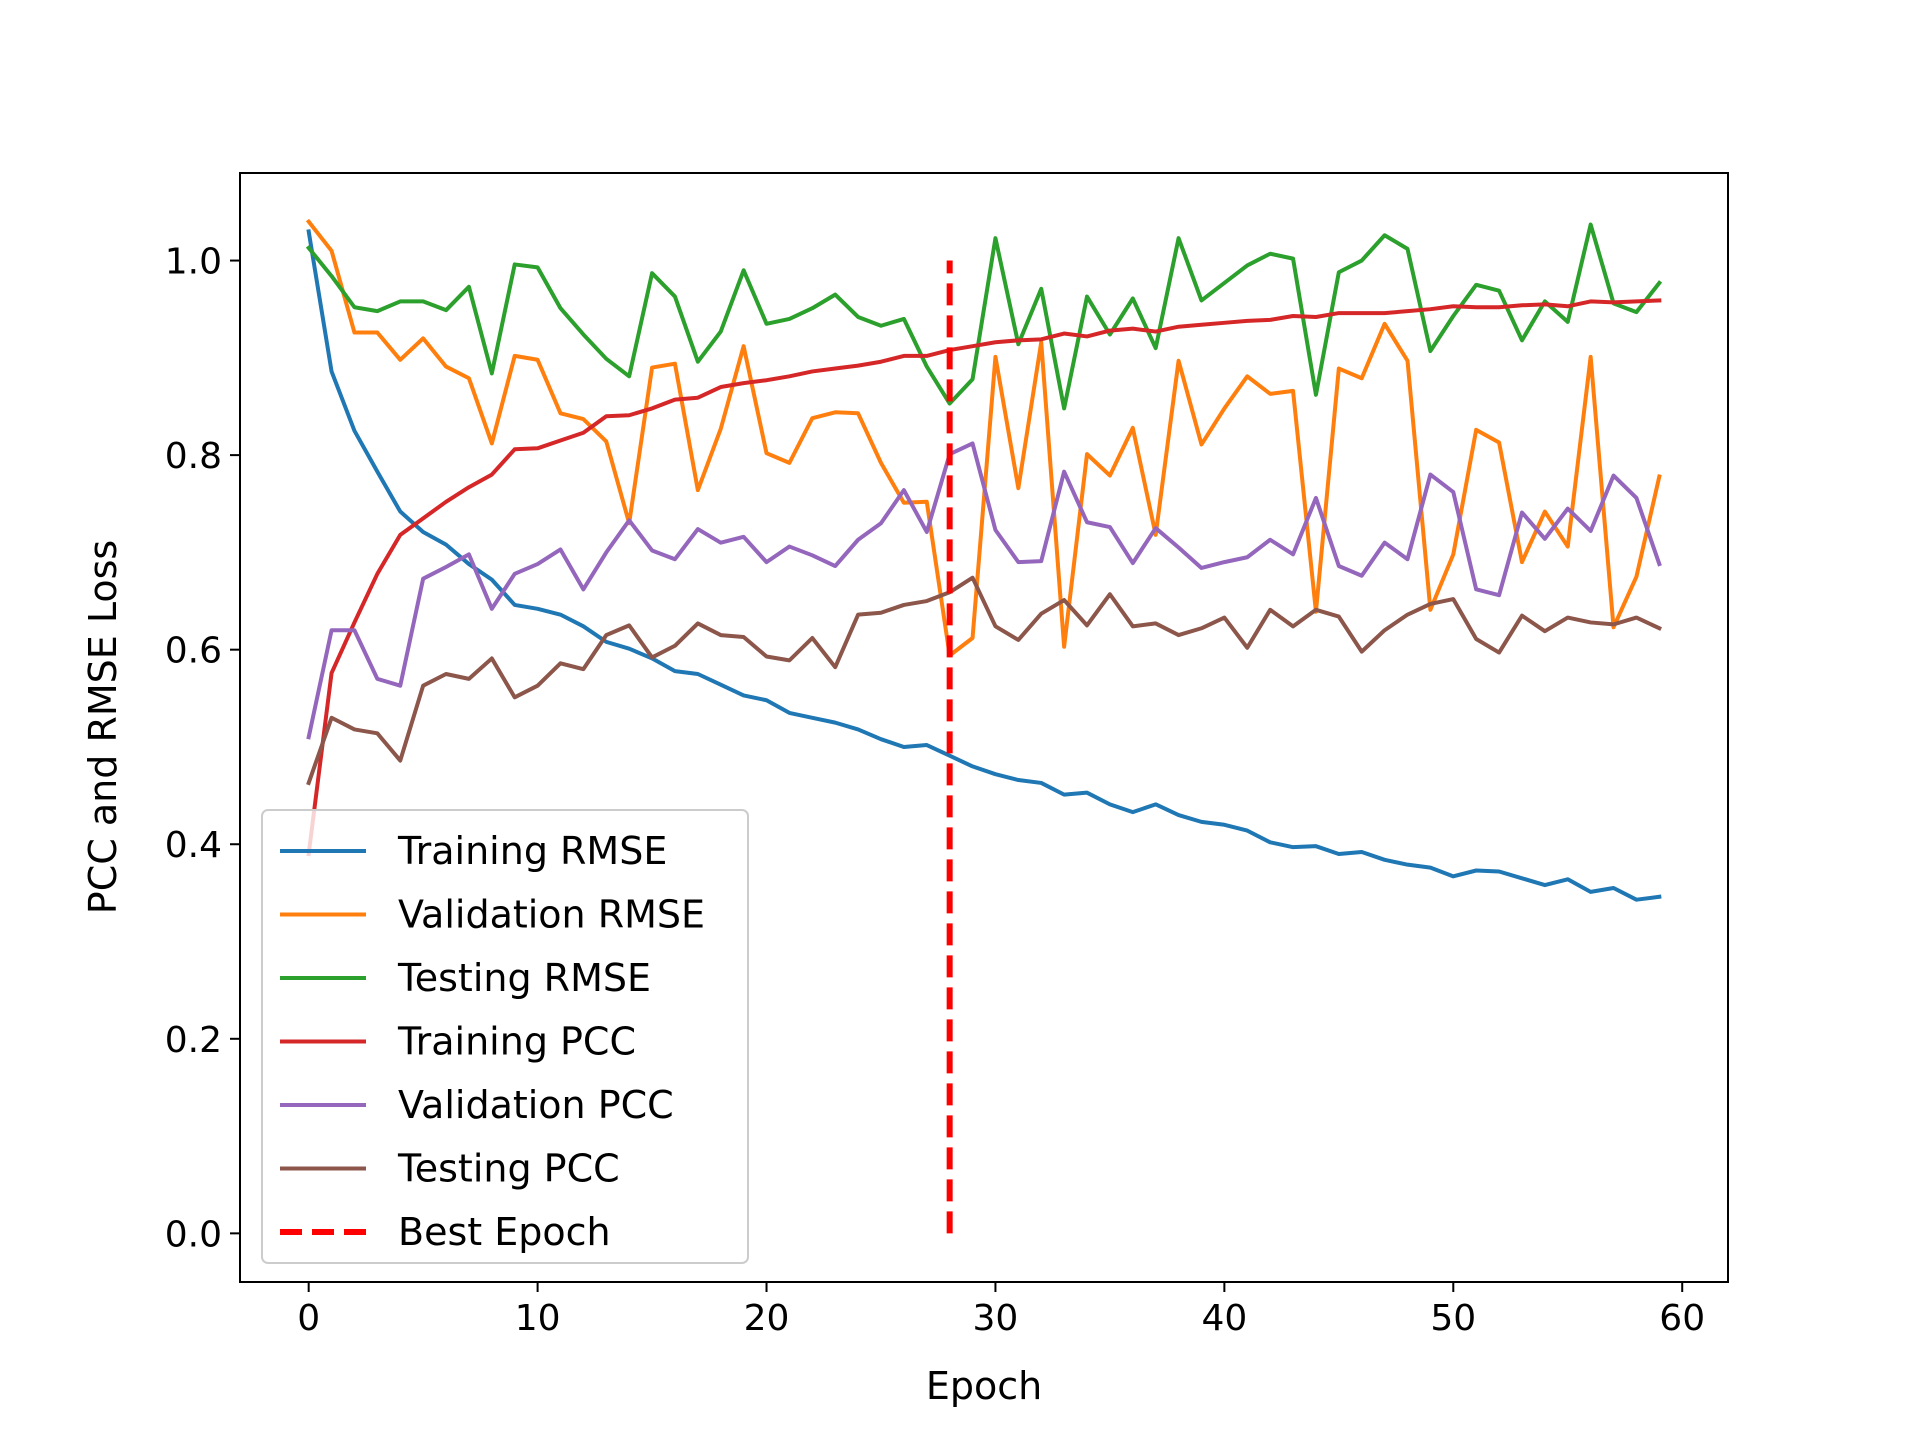 Image resolution: width=1920 pixels, height=1445 pixels. I want to click on x-tick-label: 0, so click(308, 1318).